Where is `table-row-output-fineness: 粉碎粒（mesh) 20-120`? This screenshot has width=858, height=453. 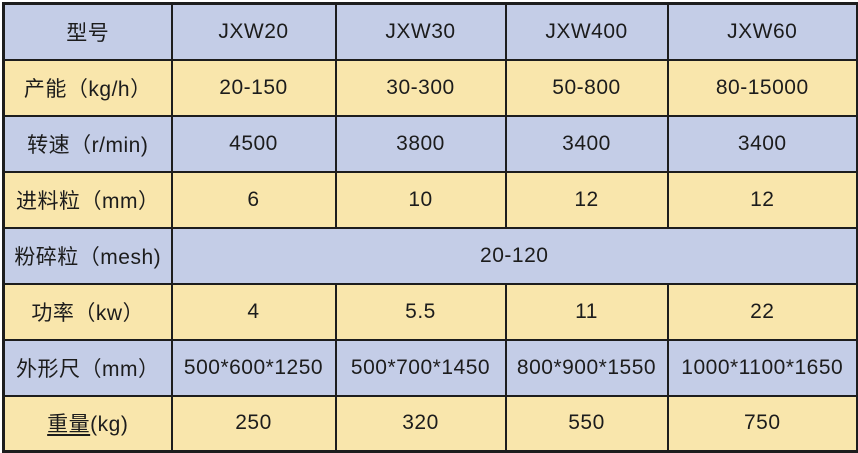 table-row-output-fineness: 粉碎粒（mesh) 20-120 is located at coordinates (430, 255).